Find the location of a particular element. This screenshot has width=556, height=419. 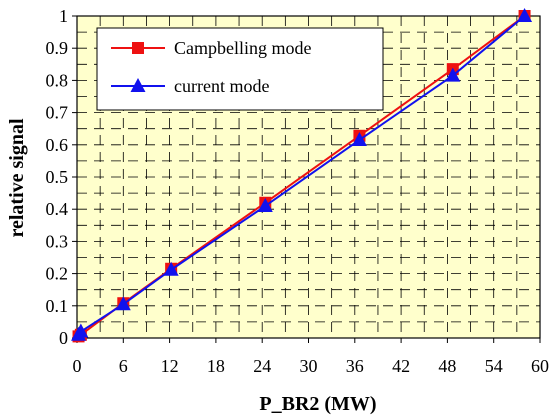

x-axis-title: P_BR2 (MW) is located at coordinates (317, 404).